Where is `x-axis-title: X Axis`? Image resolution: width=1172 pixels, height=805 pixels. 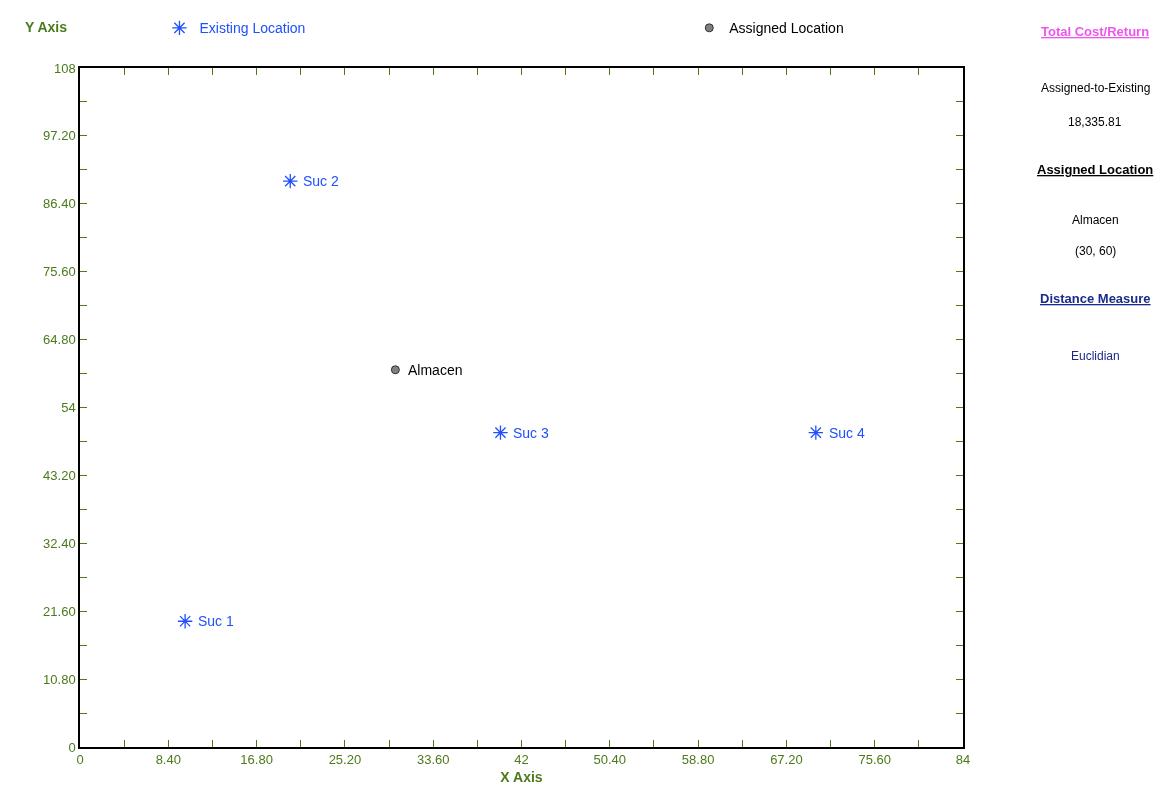
x-axis-title: X Axis is located at coordinates (521, 777).